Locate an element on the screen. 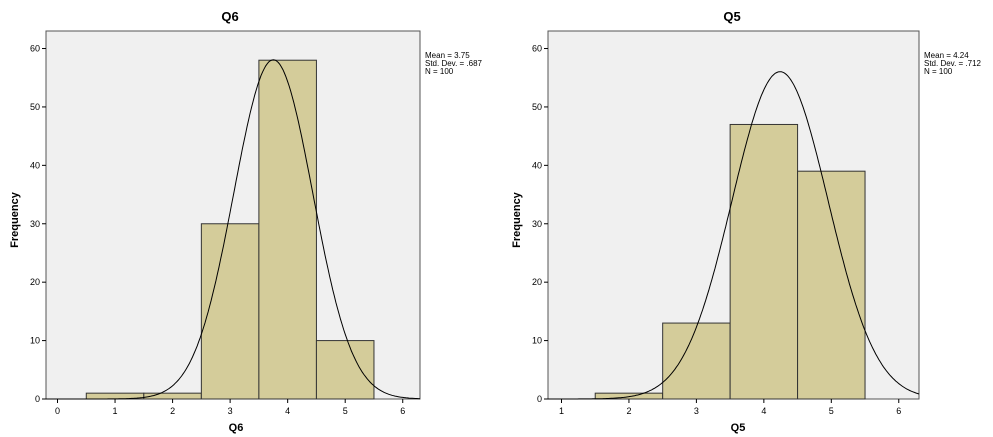 This screenshot has width=993, height=437. x-axis-label: Q6 is located at coordinates (236, 428).